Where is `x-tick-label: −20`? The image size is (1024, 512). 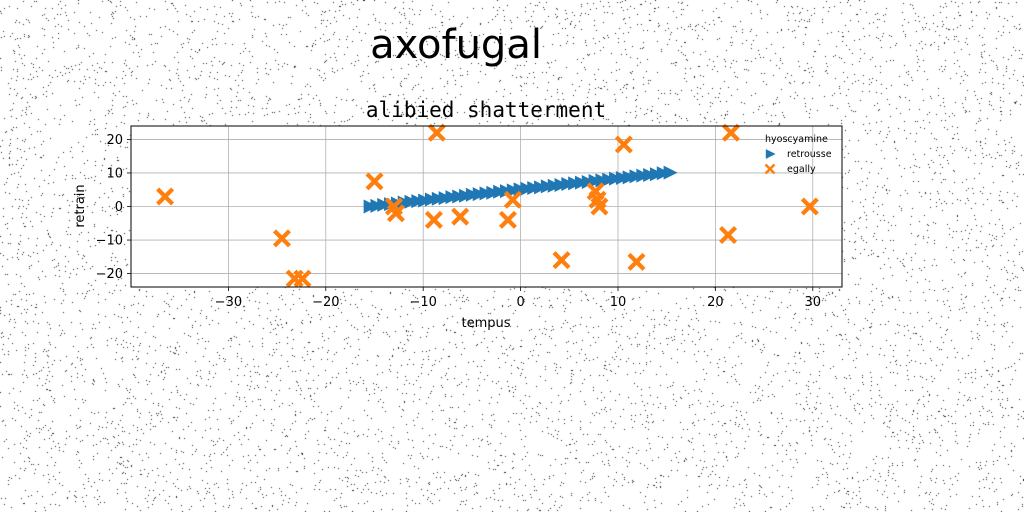 x-tick-label: −20 is located at coordinates (325, 302).